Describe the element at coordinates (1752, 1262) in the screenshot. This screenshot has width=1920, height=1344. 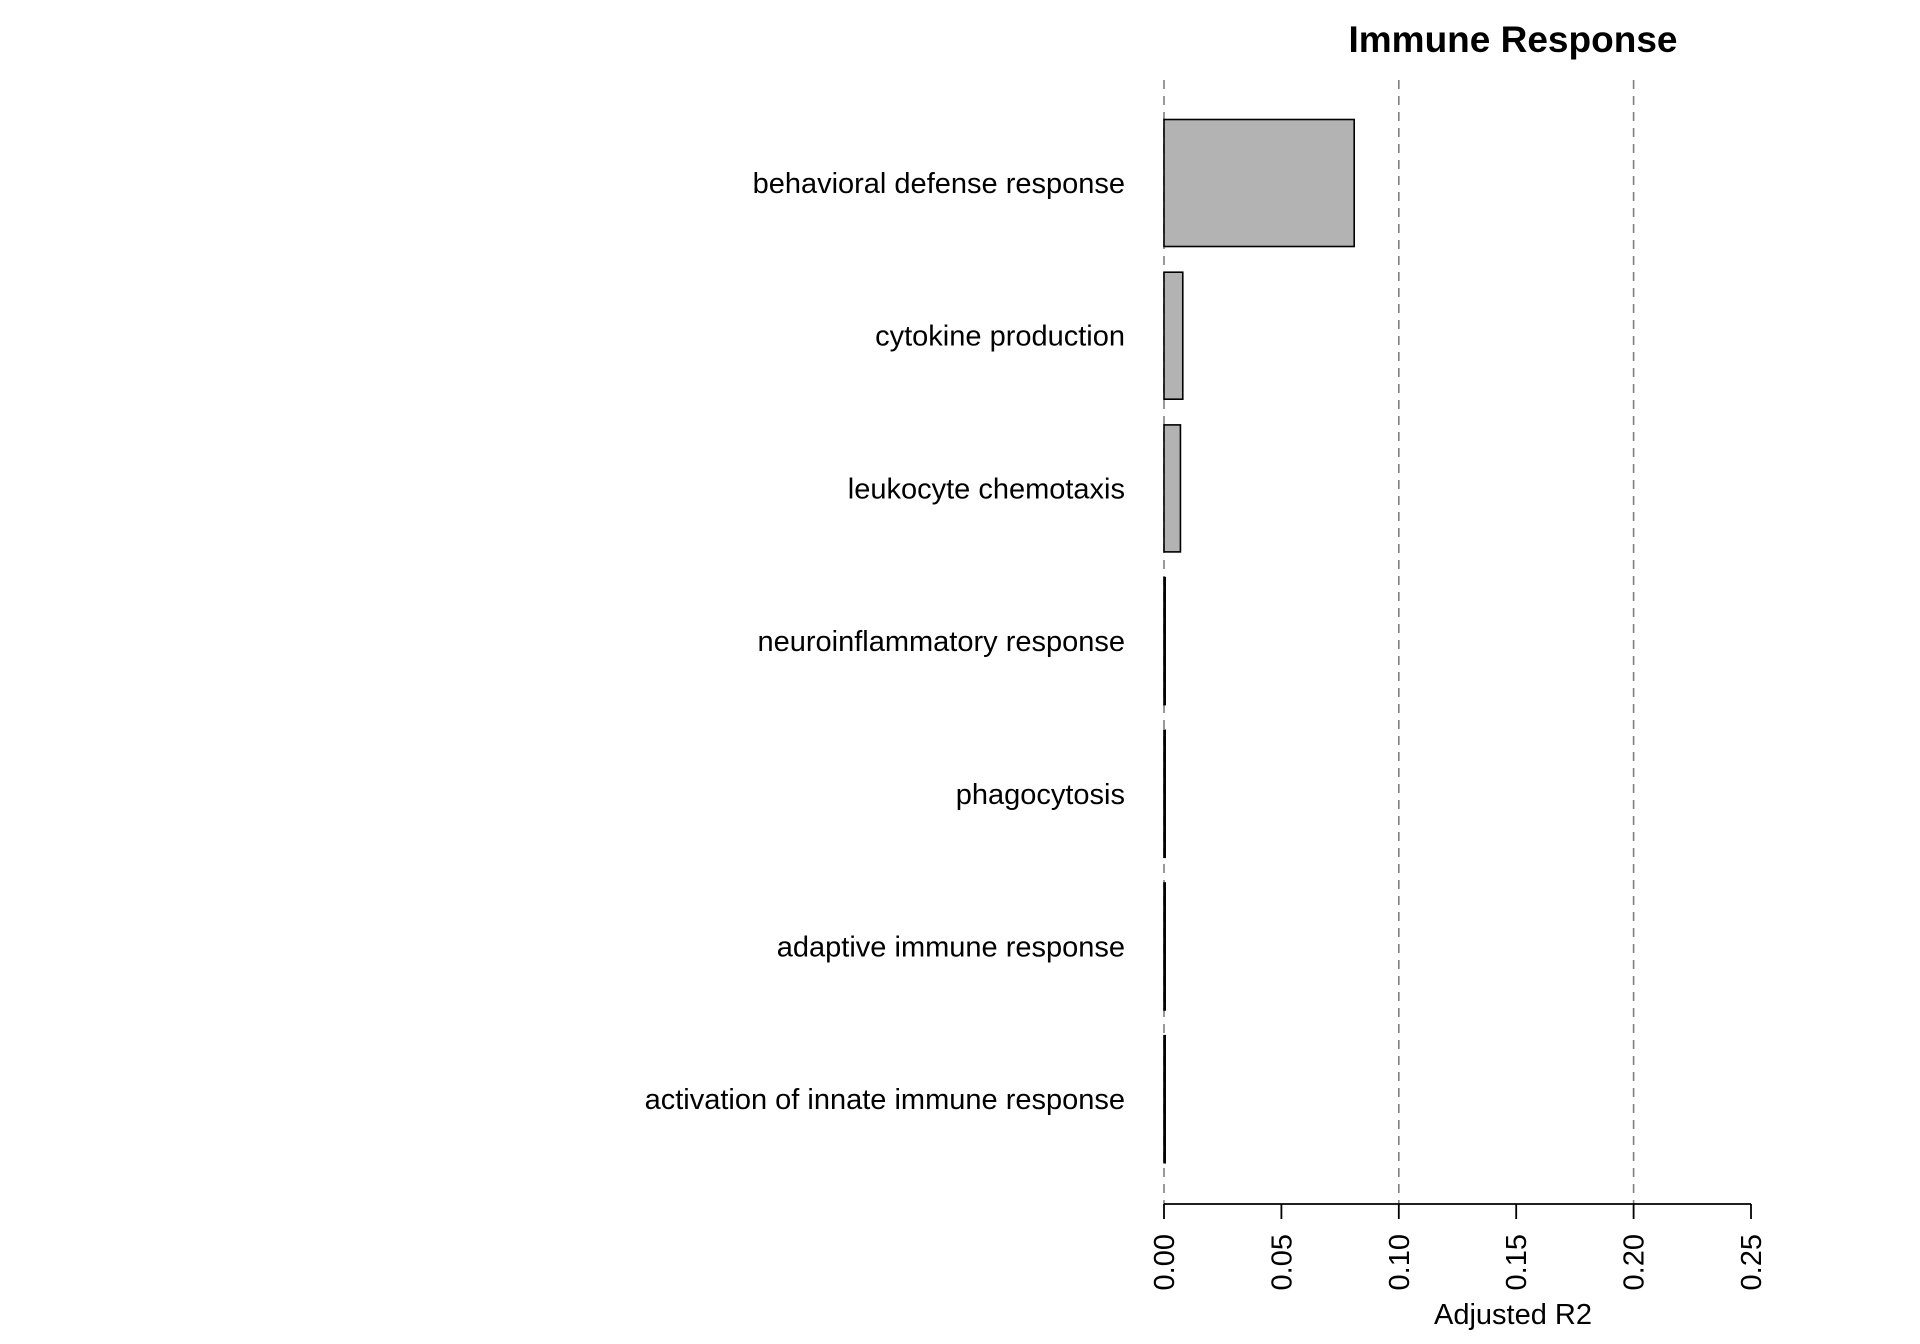
I see `x-tick-label: 0.25` at that location.